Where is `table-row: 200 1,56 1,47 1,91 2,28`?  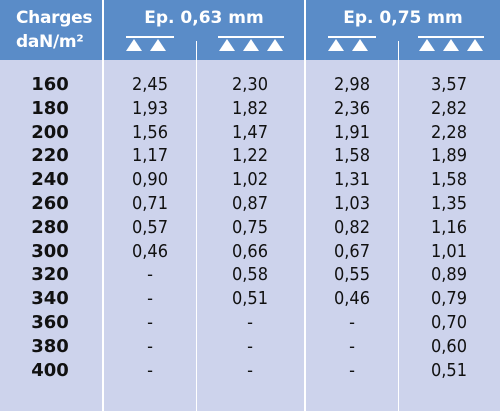 table-row: 200 1,56 1,47 1,91 2,28 is located at coordinates (250, 132).